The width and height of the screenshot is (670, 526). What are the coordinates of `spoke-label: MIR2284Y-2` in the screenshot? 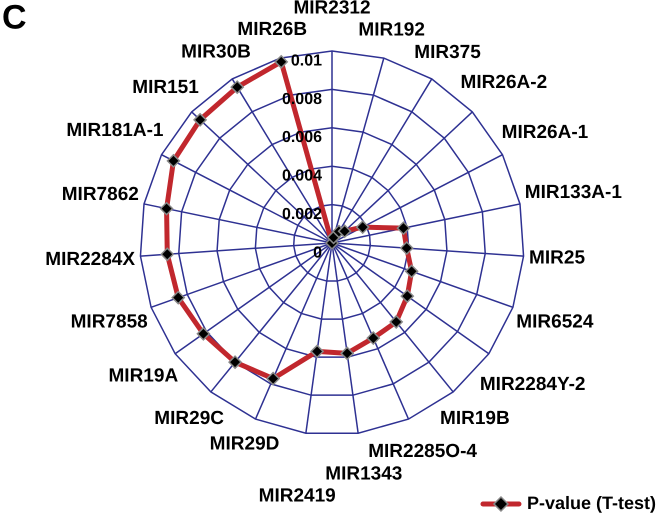 It's located at (533, 384).